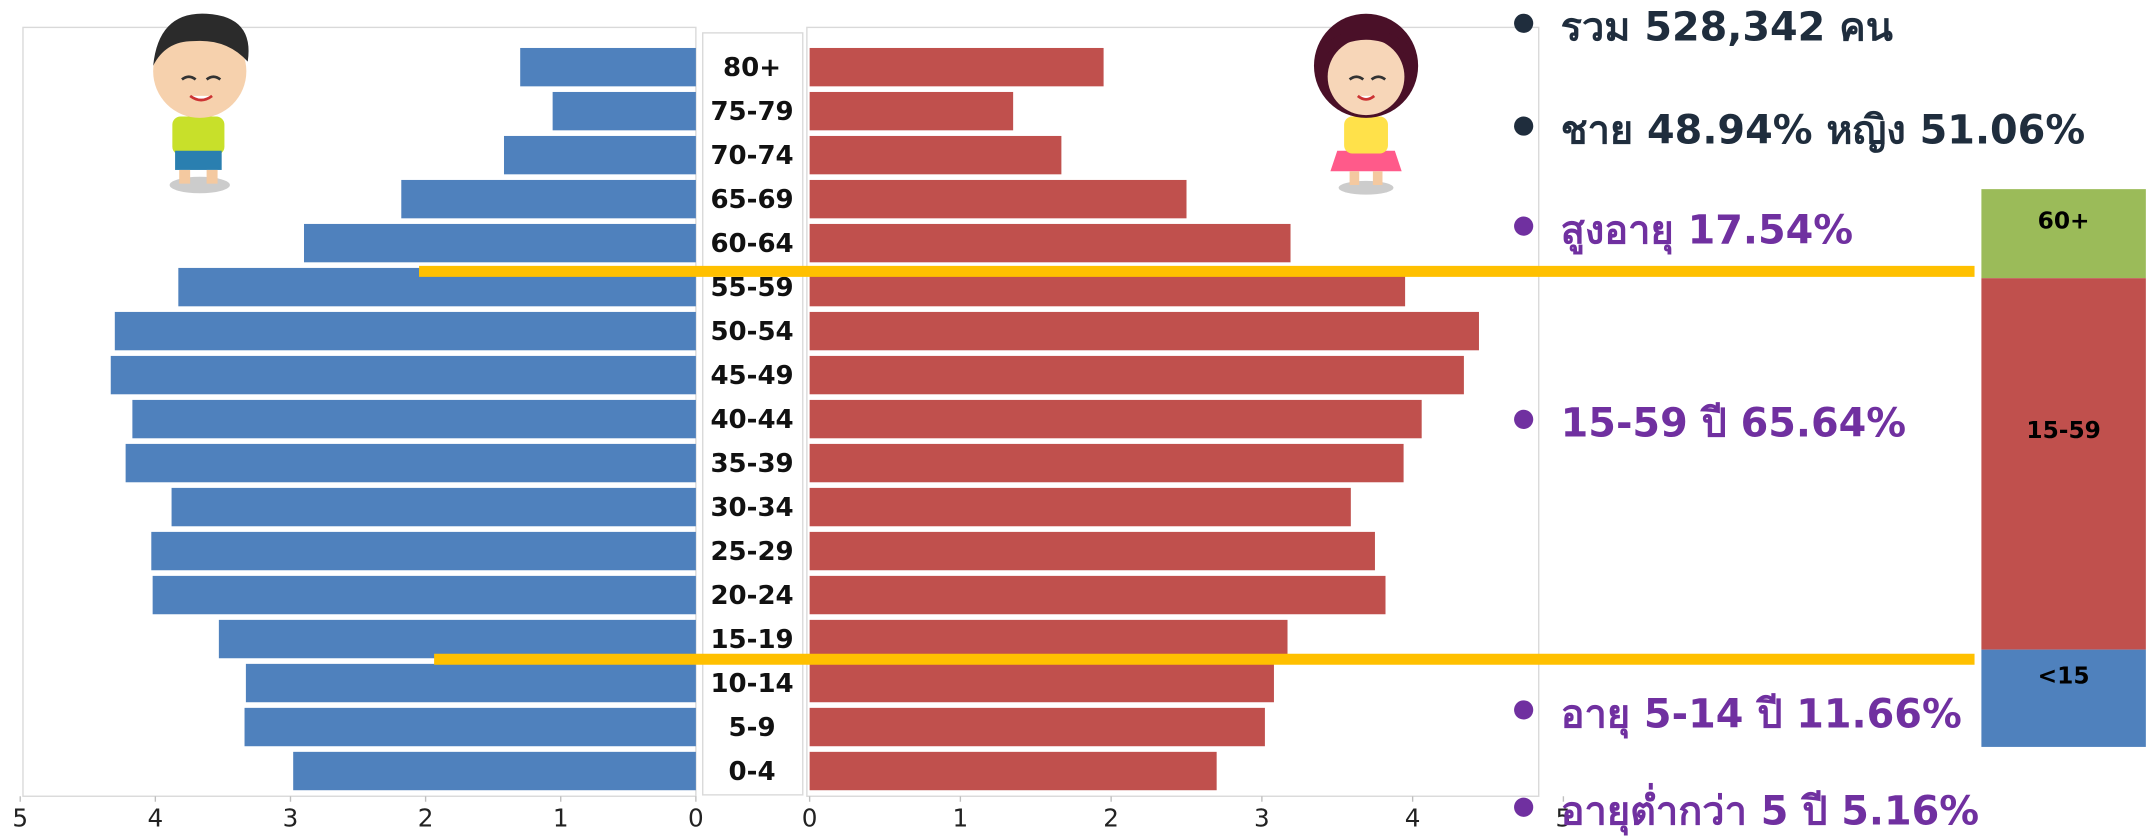 The image size is (2151, 836). What do you see at coordinates (1727, 28) in the screenshot?
I see `annotation: รวม 528,342 คน` at bounding box center [1727, 28].